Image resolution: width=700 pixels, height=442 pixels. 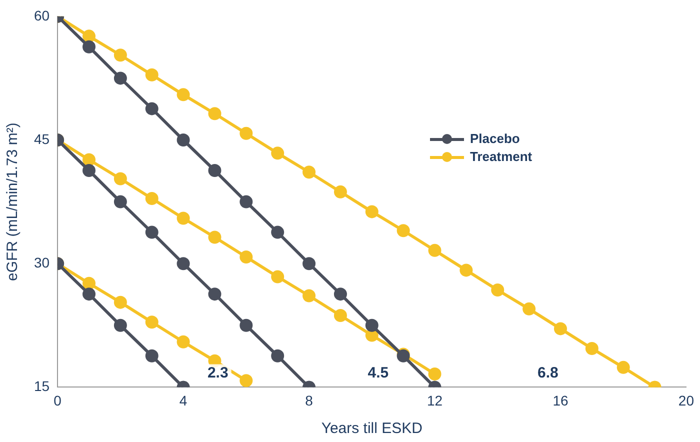 I want to click on annotation: 2.3, so click(x=217, y=373).